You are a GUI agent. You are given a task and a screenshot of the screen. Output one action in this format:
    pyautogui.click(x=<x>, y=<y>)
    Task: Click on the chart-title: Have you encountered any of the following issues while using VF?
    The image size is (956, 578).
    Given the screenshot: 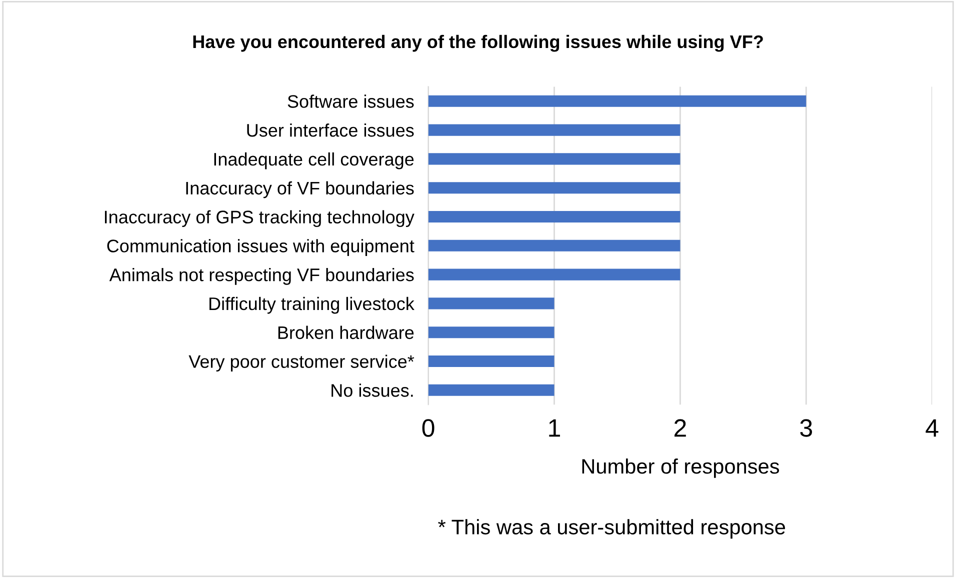 What is the action you would take?
    pyautogui.click(x=478, y=43)
    